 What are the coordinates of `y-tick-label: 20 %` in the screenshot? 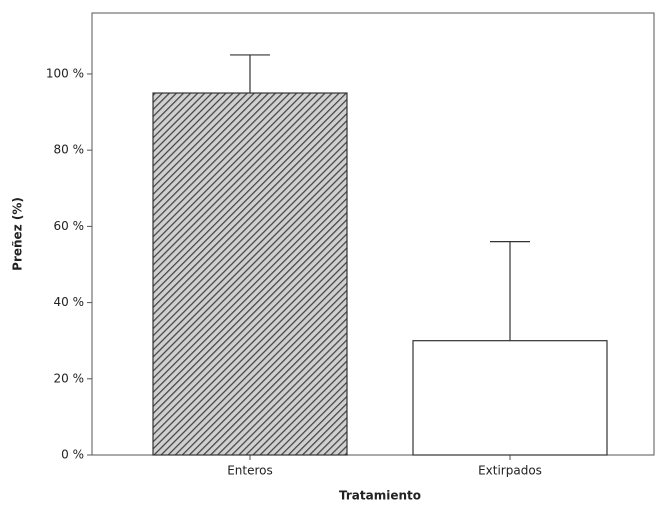 It's located at (69, 378).